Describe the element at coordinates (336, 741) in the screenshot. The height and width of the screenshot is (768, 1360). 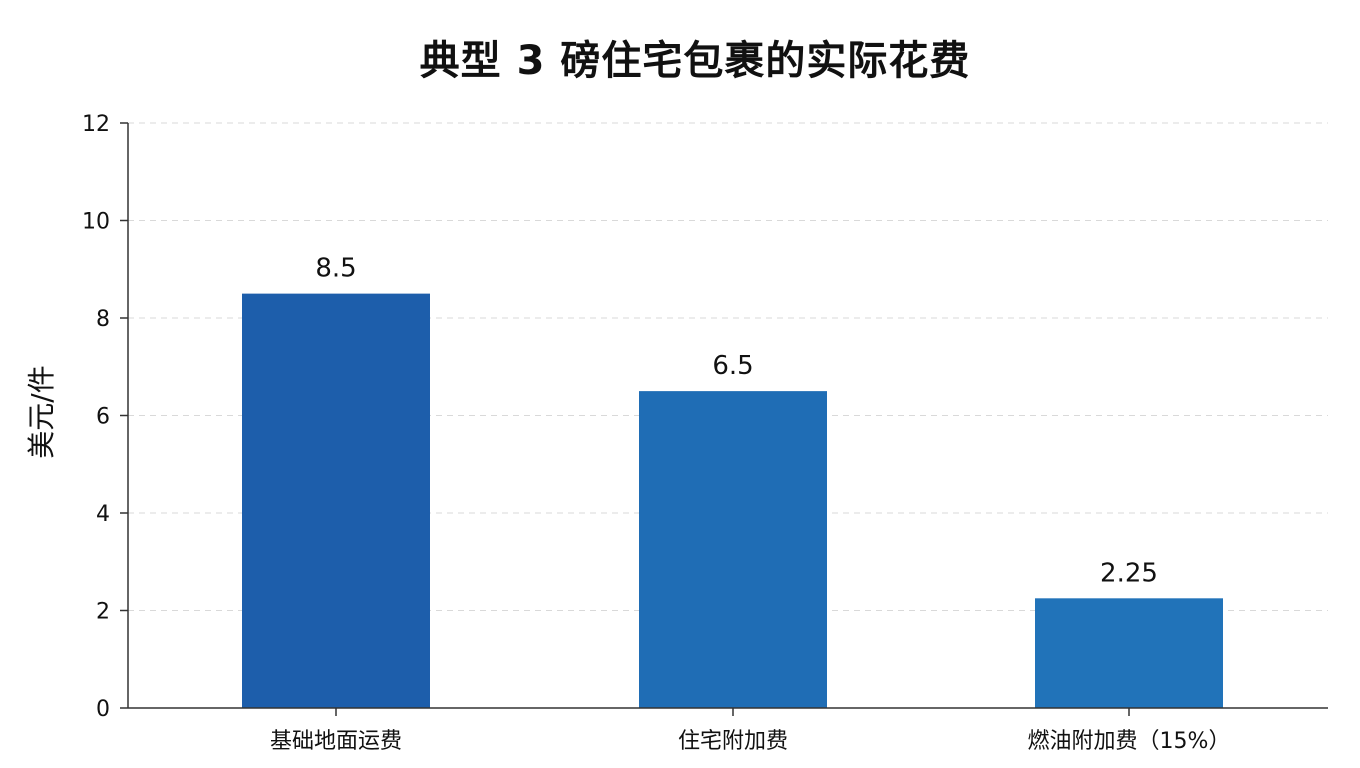
I see `x-category-label: 基础地面运费` at that location.